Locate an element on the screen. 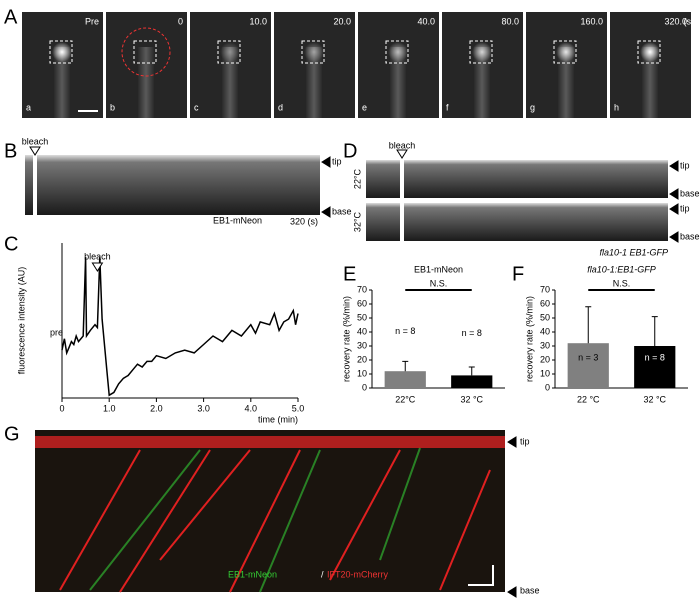 This screenshot has height=598, width=700. time-scale-label: 320 (s) is located at coordinates (304, 221).